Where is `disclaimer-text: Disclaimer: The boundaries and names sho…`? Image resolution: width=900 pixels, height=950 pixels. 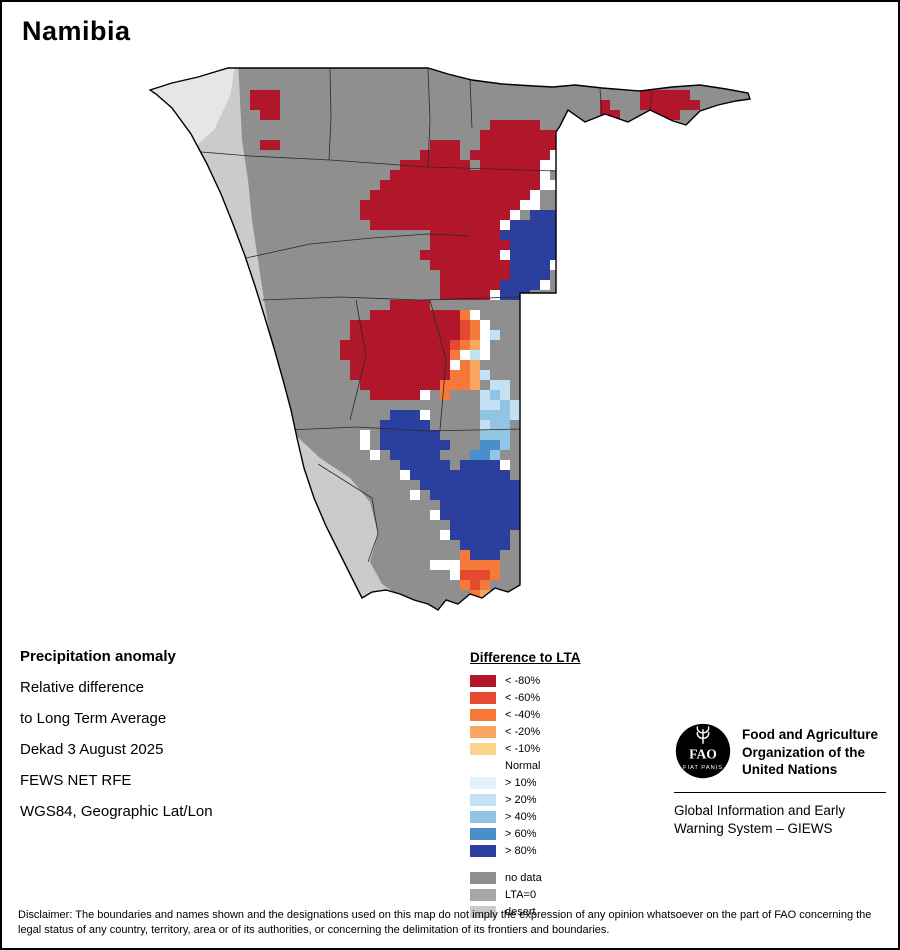 disclaimer-text: Disclaimer: The boundaries and names sho… is located at coordinates (445, 922).